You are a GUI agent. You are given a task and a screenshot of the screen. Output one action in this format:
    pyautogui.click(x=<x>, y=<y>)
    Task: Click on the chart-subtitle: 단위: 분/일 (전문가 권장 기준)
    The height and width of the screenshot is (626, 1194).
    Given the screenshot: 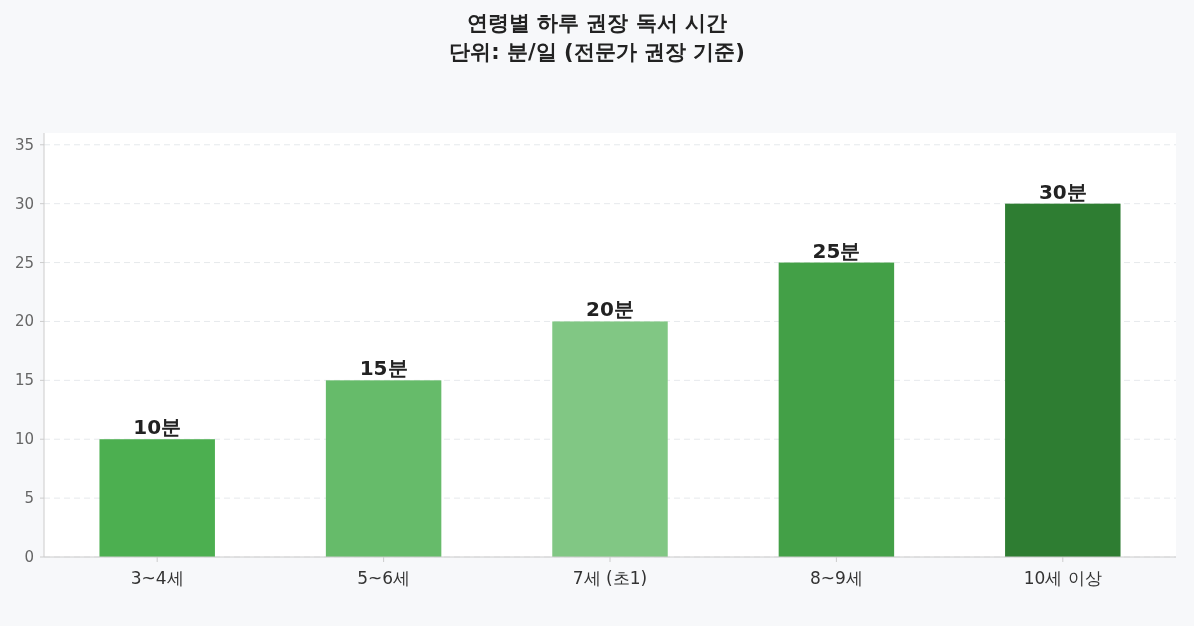 What is the action you would take?
    pyautogui.click(x=597, y=52)
    